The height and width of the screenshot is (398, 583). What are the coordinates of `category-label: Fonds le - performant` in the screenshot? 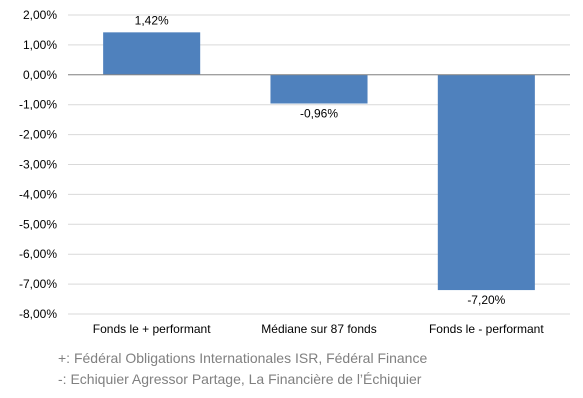 It's located at (486, 329).